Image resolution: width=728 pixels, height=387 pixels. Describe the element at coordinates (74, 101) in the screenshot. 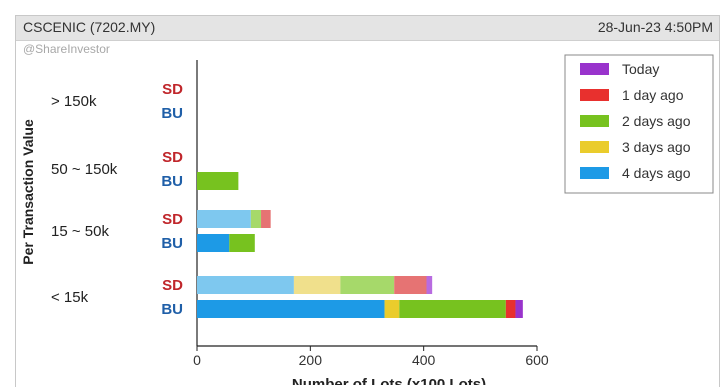

I see `group-label-150k: > 150k` at that location.